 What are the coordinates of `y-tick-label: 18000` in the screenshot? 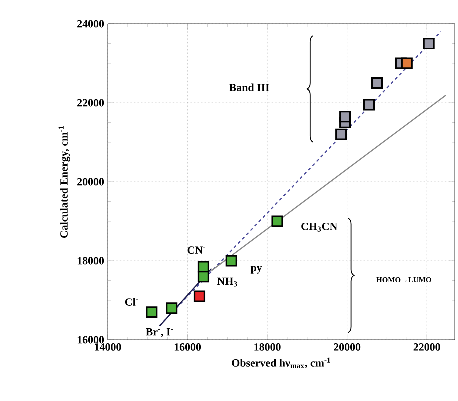 It's located at (91, 261).